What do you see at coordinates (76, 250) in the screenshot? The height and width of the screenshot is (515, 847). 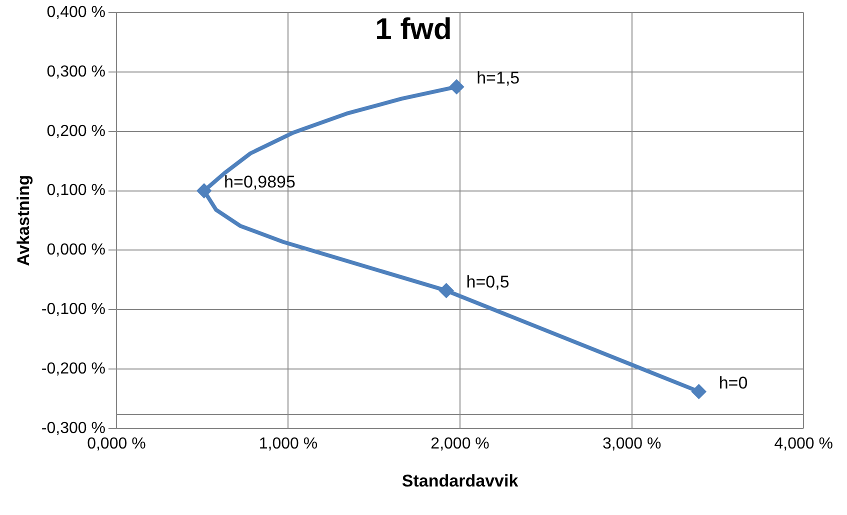 I see `y-tick-label: 0,000 %` at bounding box center [76, 250].